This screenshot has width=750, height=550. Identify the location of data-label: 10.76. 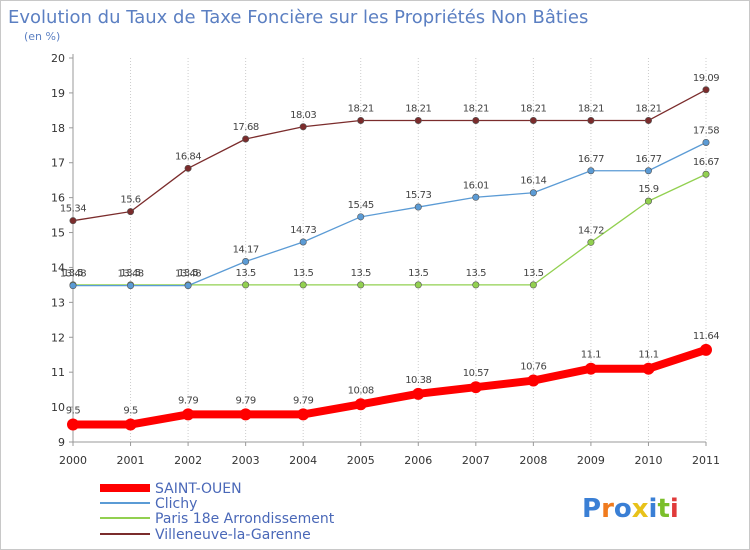
(533, 367).